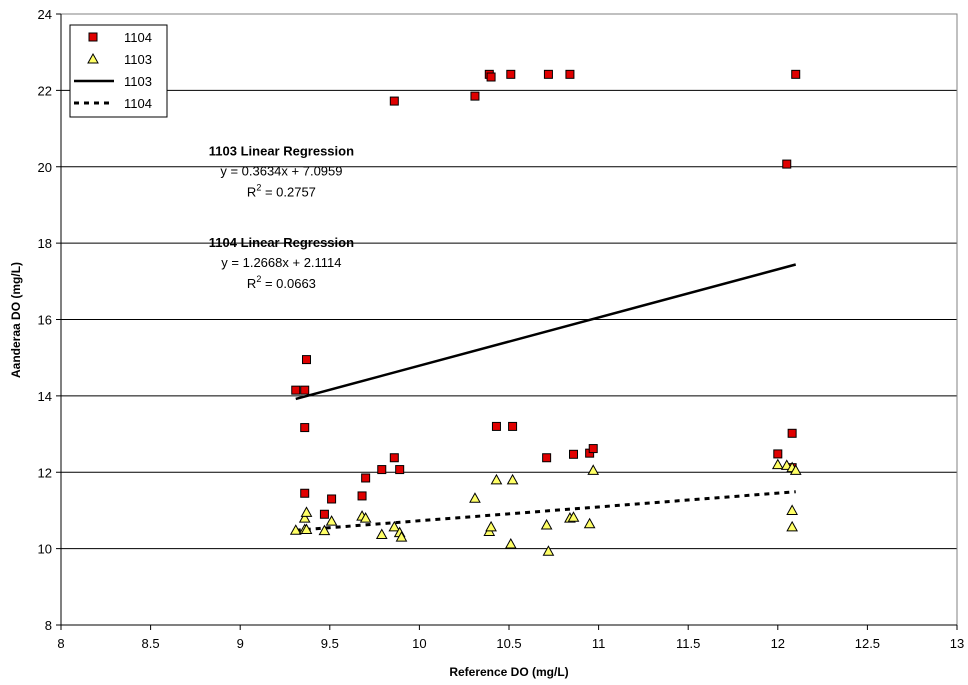 This screenshot has width=968, height=685. Describe the element at coordinates (688, 643) in the screenshot. I see `x-tick-label-7: 11.5` at that location.